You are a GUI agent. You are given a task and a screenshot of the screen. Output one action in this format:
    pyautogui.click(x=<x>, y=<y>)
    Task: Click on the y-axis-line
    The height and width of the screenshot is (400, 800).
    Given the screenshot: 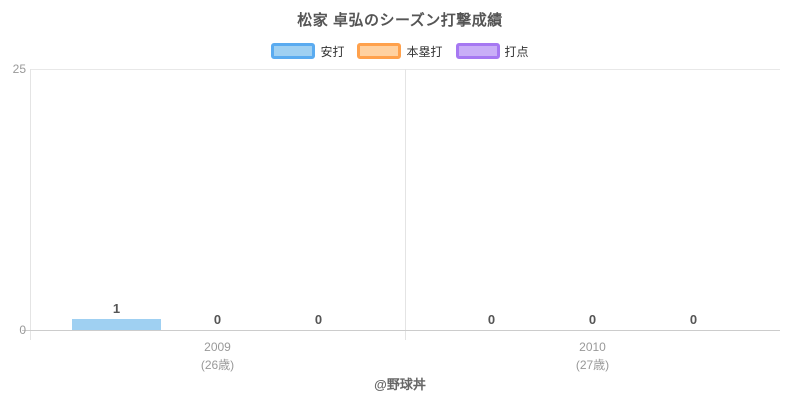 What is the action you would take?
    pyautogui.click(x=30, y=204)
    